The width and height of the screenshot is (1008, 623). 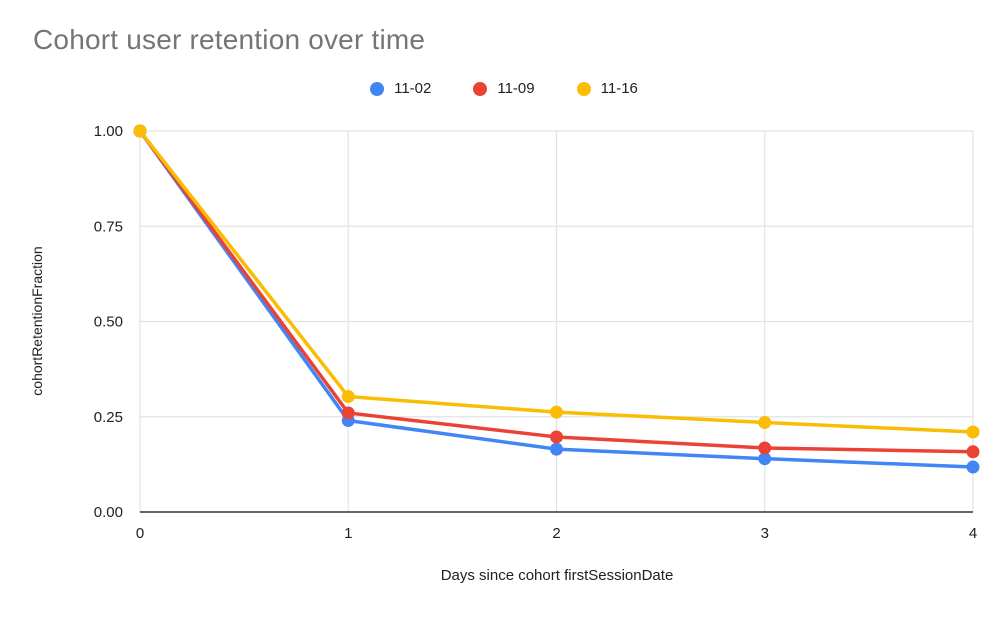 I want to click on chart-title: Cohort user retention over time, so click(x=229, y=39).